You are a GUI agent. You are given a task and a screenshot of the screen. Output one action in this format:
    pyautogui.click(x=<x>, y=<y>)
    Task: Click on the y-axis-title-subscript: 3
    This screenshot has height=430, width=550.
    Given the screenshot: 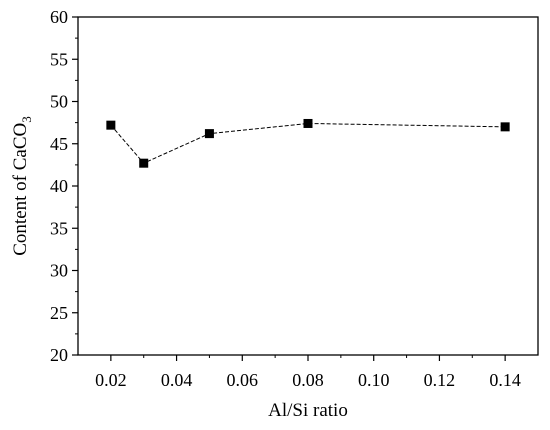 What is the action you would take?
    pyautogui.click(x=26, y=119)
    